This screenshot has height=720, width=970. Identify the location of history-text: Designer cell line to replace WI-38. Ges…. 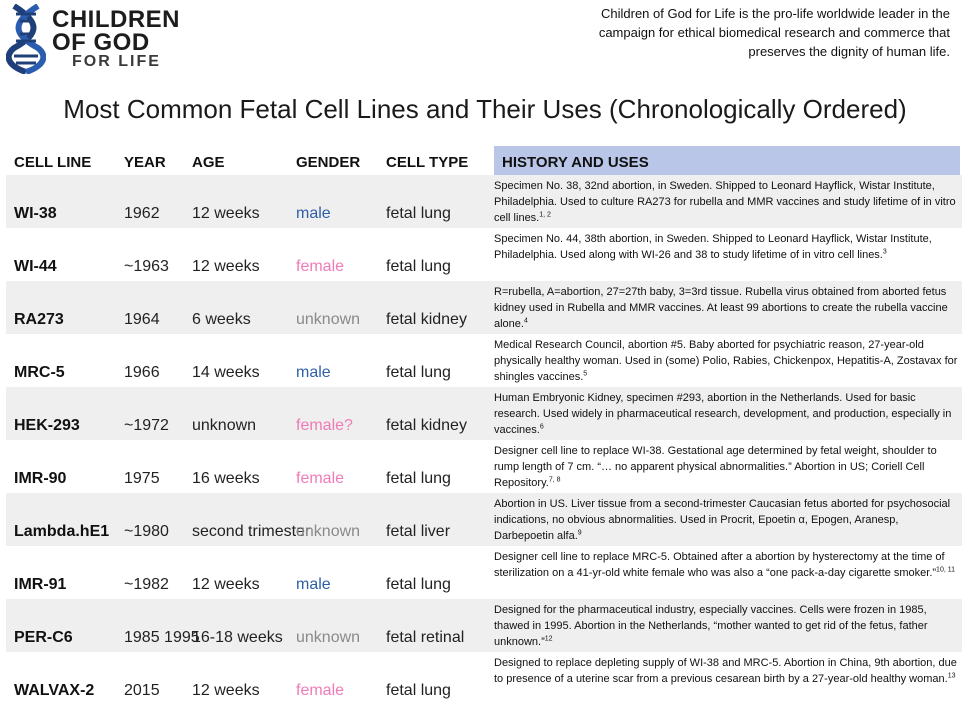
(715, 467).